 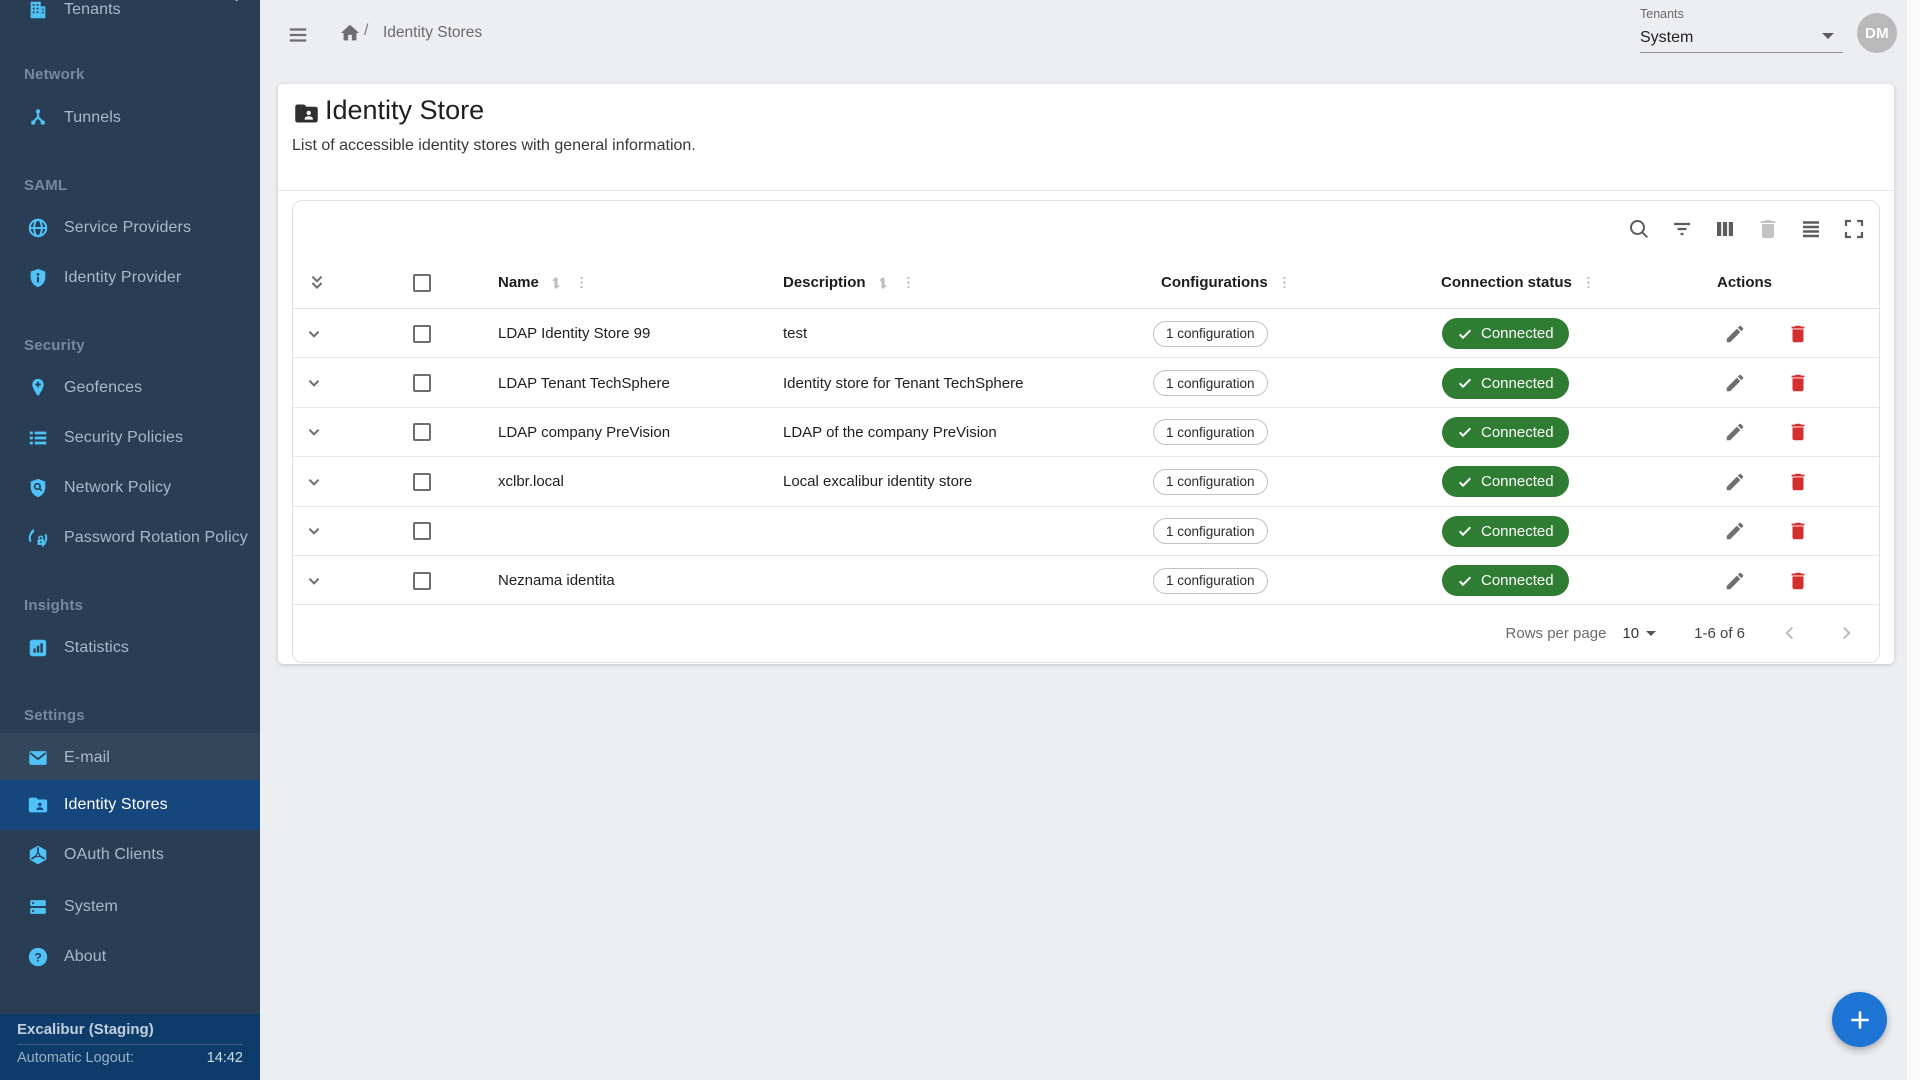 What do you see at coordinates (85, 956) in the screenshot?
I see `sidebar-item-label: About` at bounding box center [85, 956].